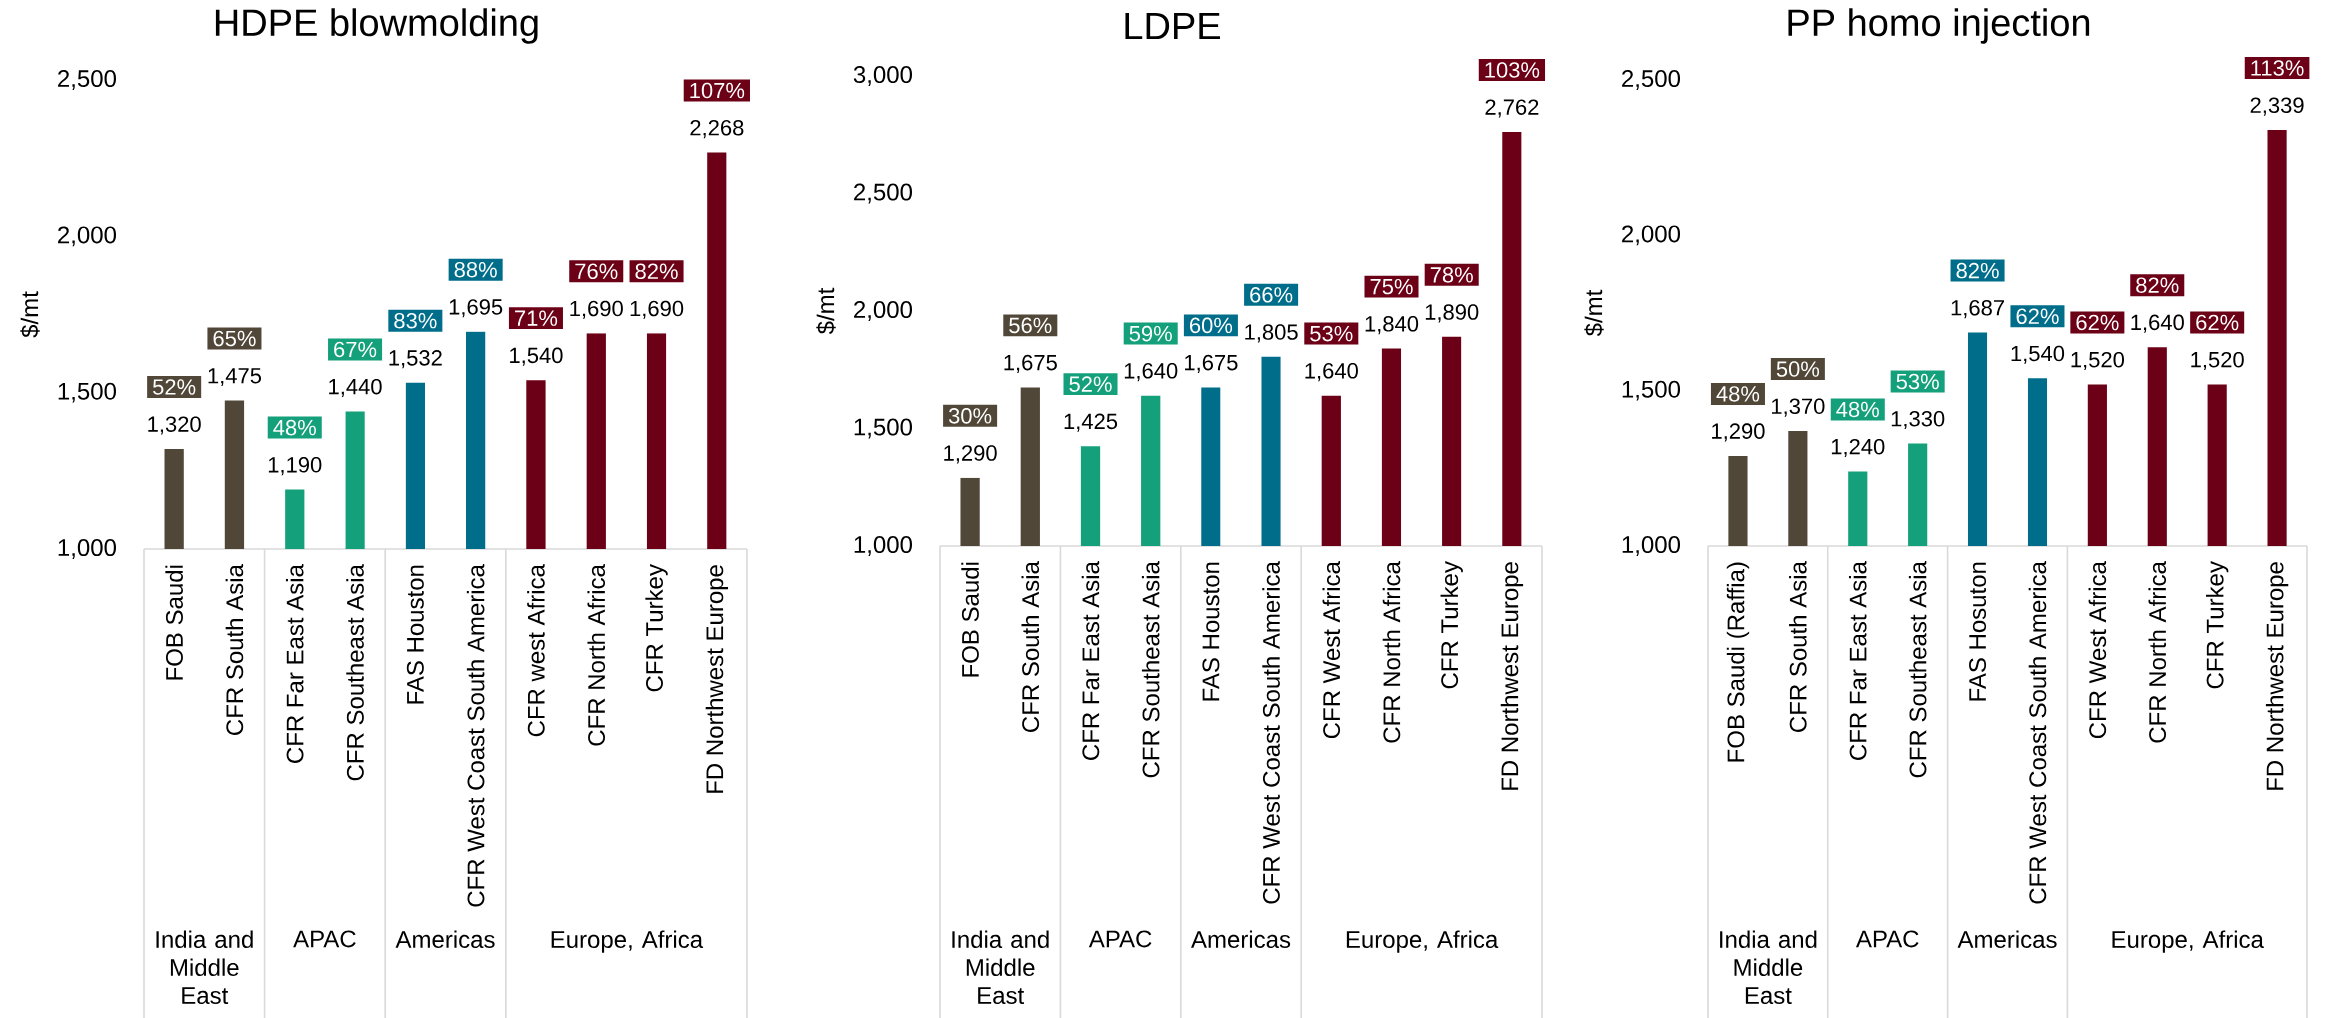 The width and height of the screenshot is (2336, 1018). What do you see at coordinates (1271, 295) in the screenshot?
I see `annotation: 66%` at bounding box center [1271, 295].